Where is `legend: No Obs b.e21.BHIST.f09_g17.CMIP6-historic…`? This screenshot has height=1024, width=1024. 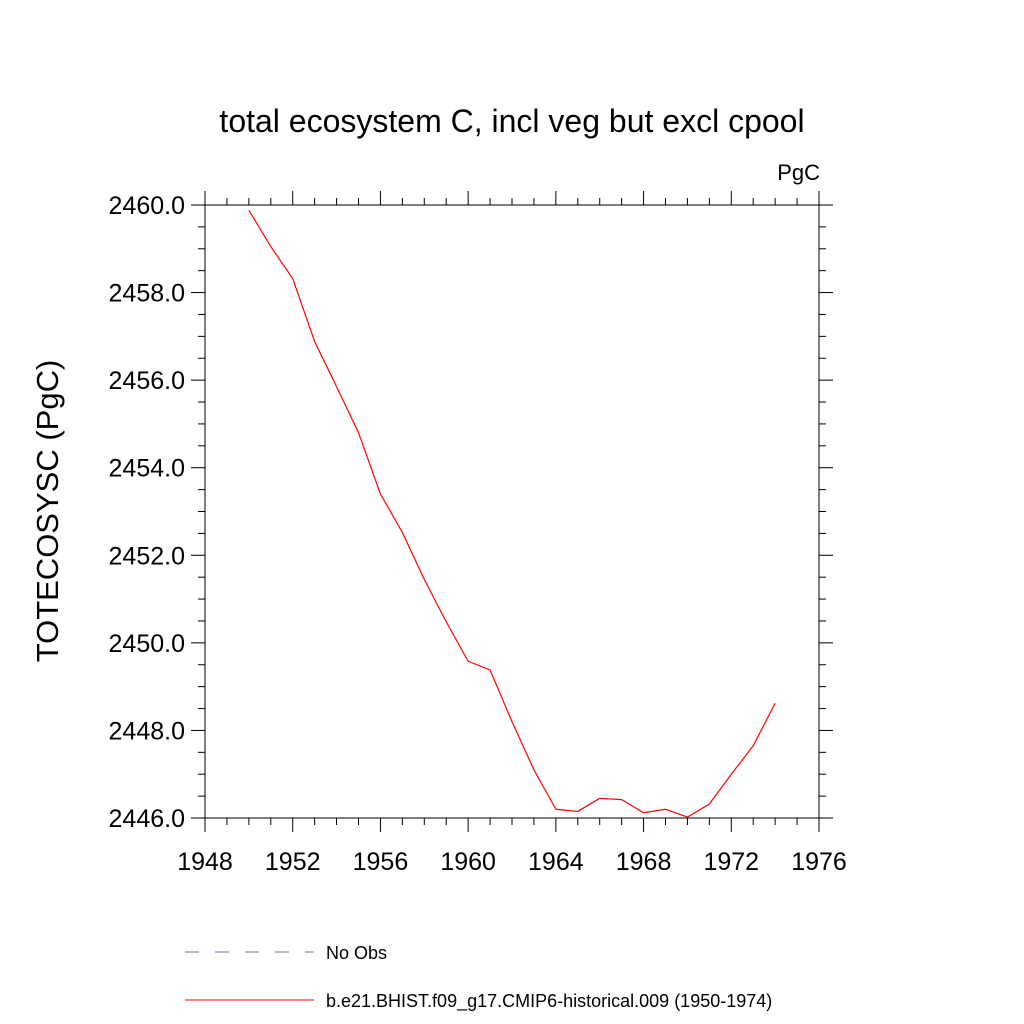 legend: No Obs b.e21.BHIST.f09_g17.CMIP6-historic… is located at coordinates (478, 977).